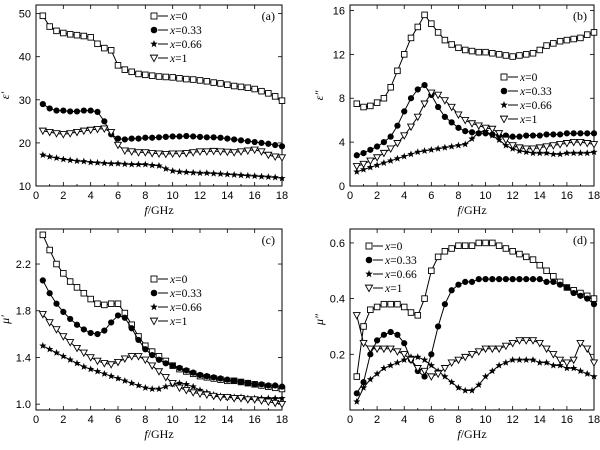 This screenshot has height=450, width=600. What do you see at coordinates (162, 166) in the screenshot?
I see `series-star` at bounding box center [162, 166].